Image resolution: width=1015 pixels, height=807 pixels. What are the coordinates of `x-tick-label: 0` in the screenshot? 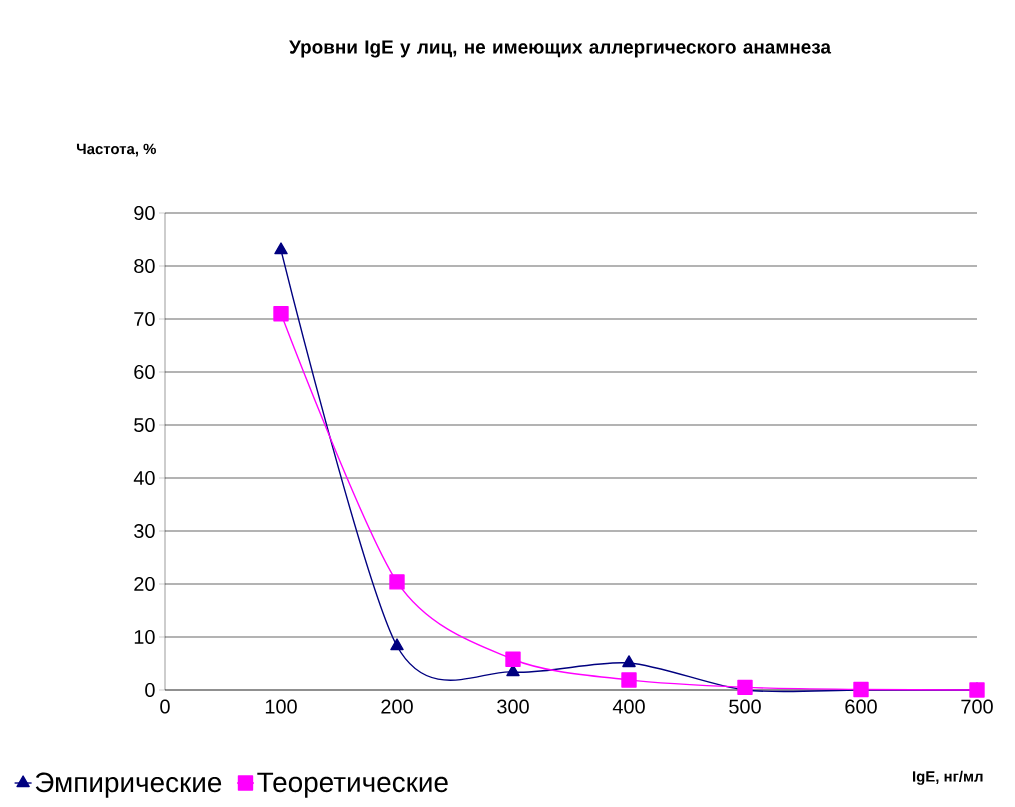 It's located at (165, 706).